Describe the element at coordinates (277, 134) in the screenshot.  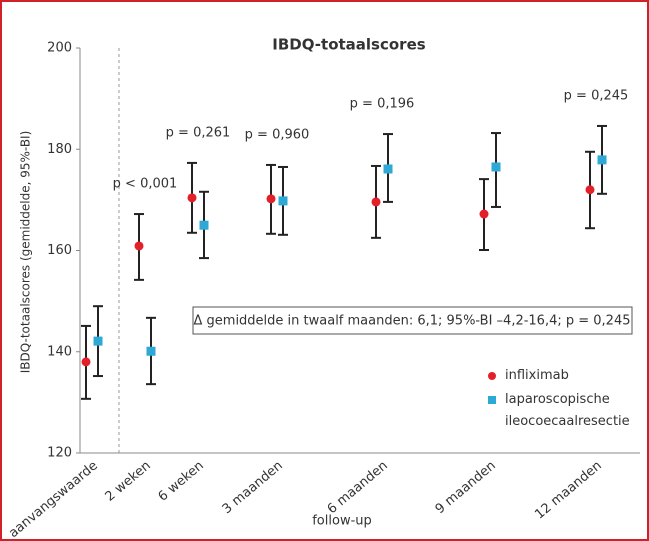
I see `p-value: p = 0,960` at that location.